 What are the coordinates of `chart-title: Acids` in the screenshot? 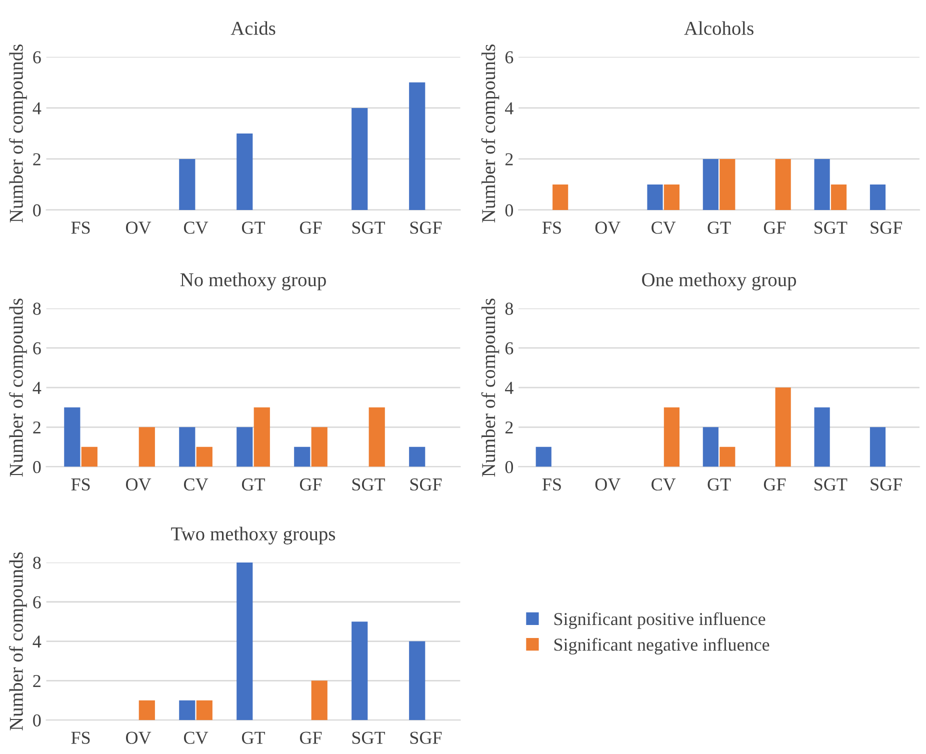 It's located at (253, 28).